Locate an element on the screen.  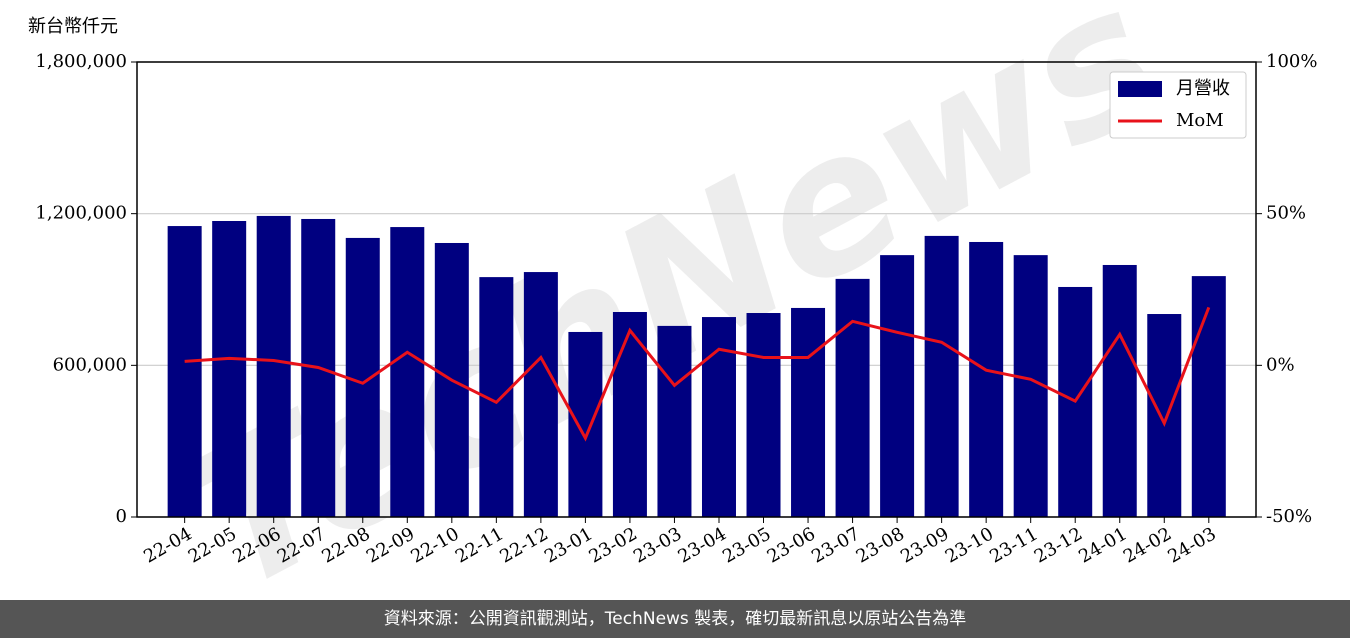
y-tick-label: 0 is located at coordinates (121, 516).